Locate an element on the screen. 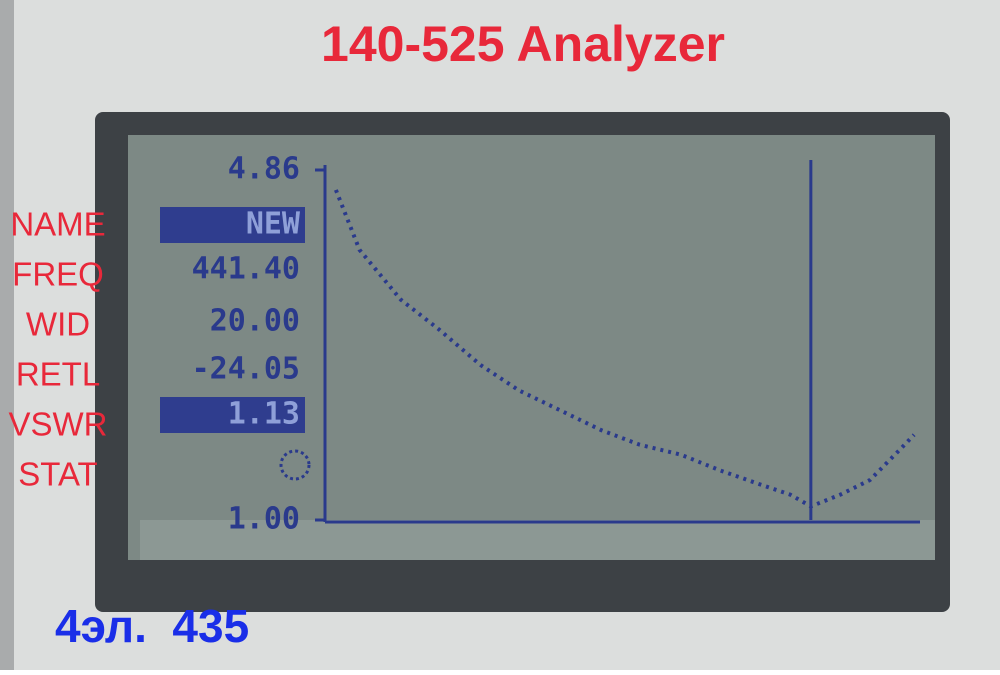 Image resolution: width=1000 pixels, height=675 pixels. reading: 20.00 is located at coordinates (255, 321).